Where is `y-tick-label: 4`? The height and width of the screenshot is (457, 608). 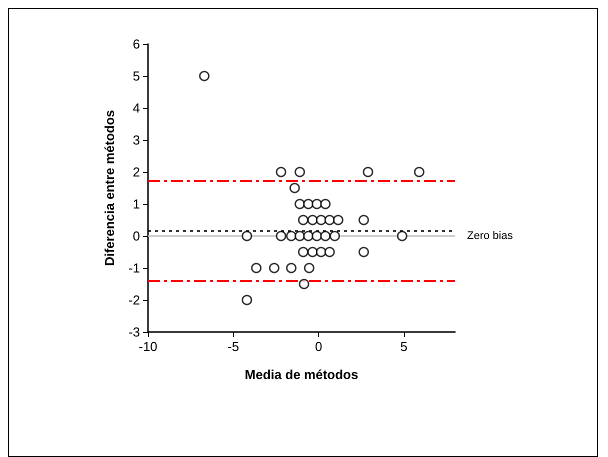 y-tick-label: 4 is located at coordinates (136, 108).